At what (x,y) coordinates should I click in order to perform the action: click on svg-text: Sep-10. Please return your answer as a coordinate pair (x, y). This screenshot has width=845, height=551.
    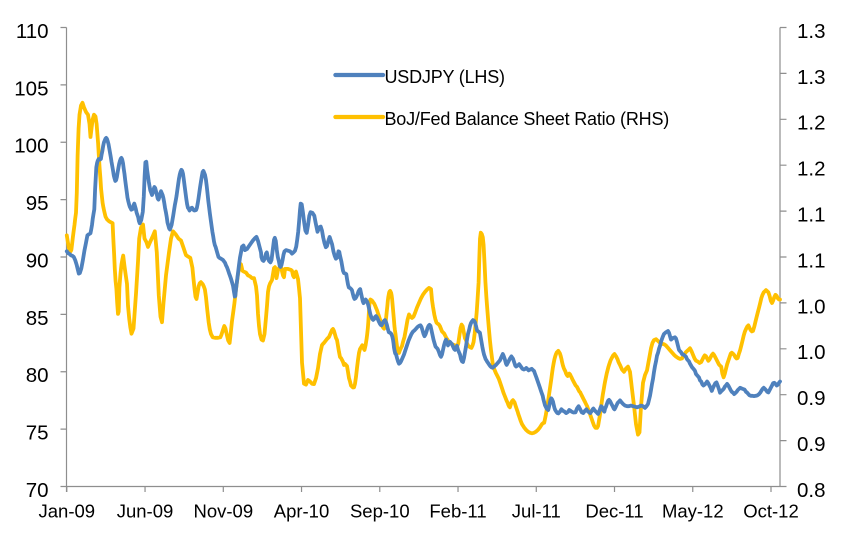
    Looking at the image, I should click on (380, 511).